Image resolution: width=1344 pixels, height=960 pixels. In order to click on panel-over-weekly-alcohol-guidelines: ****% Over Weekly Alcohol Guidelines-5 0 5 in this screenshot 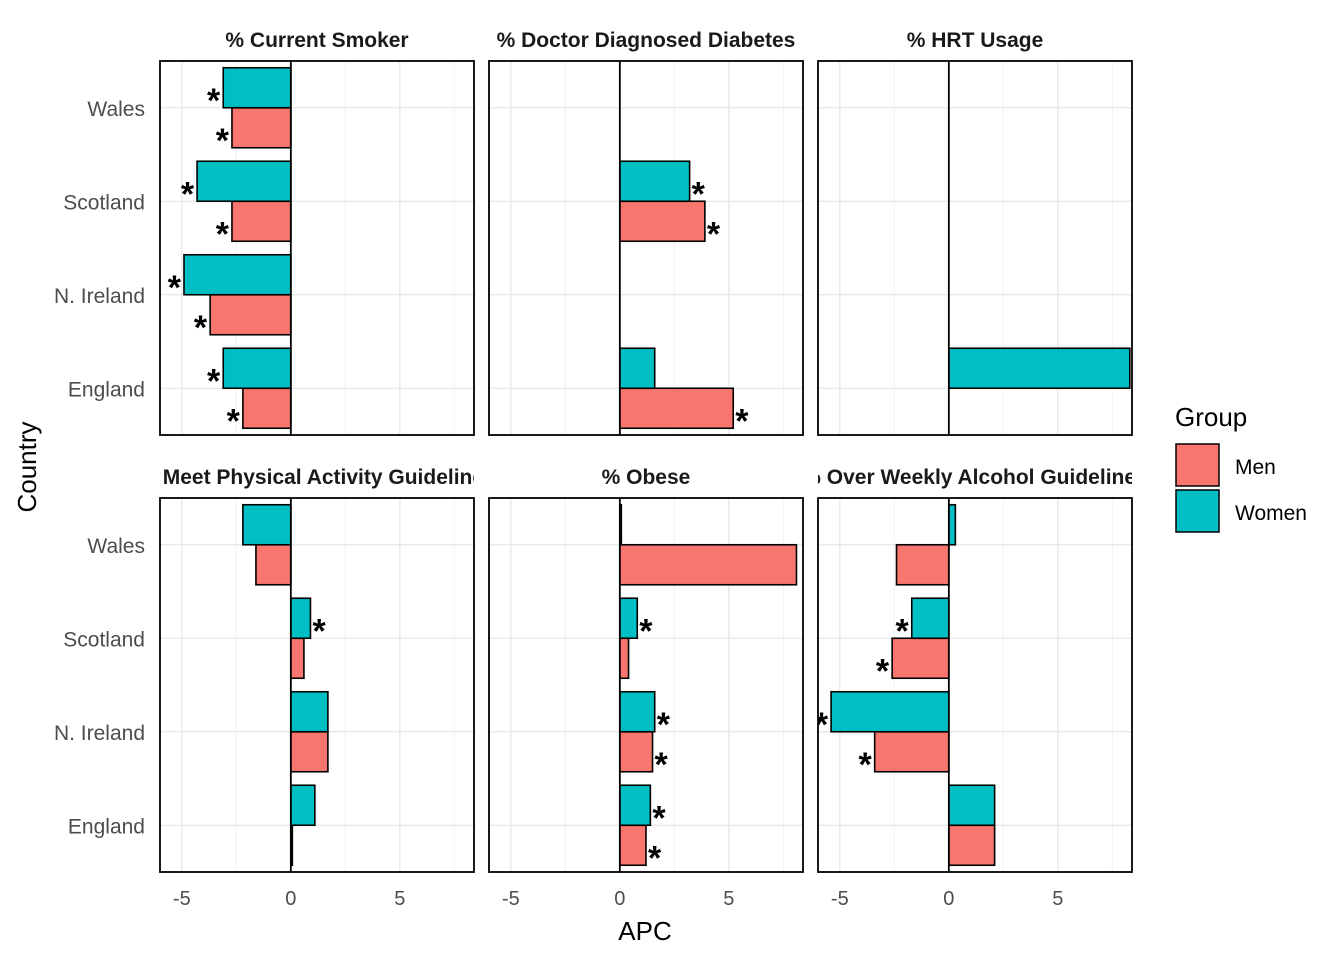, I will do `click(974, 688)`.